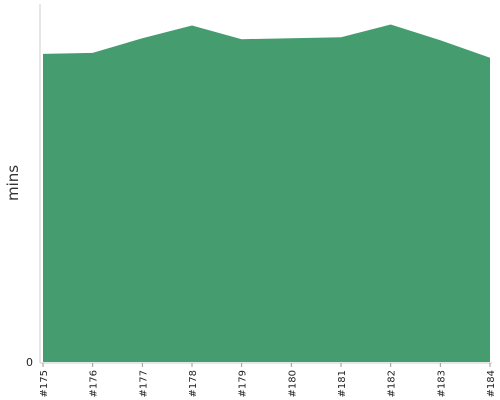 The width and height of the screenshot is (500, 400). Describe the element at coordinates (243, 383) in the screenshot. I see `x-tick-label: #179` at that location.